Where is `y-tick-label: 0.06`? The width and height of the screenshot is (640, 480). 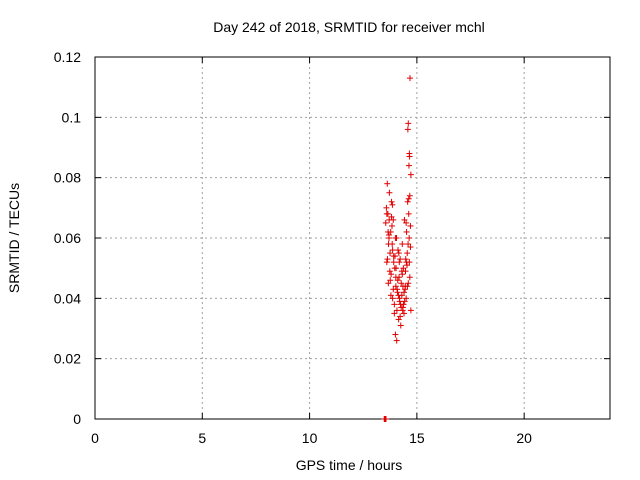 y-tick-label: 0.06 is located at coordinates (67, 238).